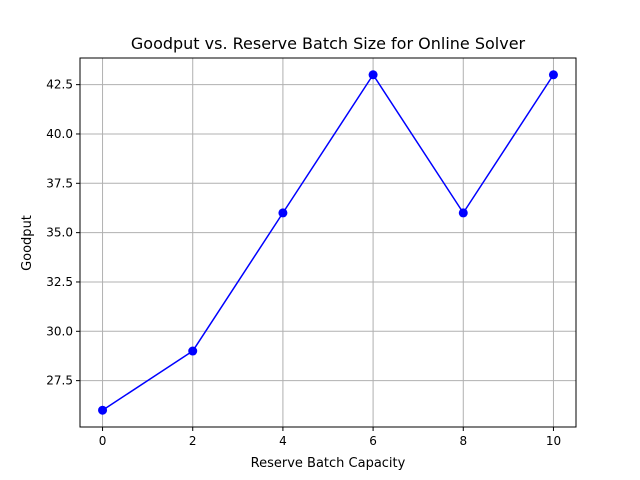 The height and width of the screenshot is (480, 640). I want to click on x-tick-label: 2, so click(193, 441).